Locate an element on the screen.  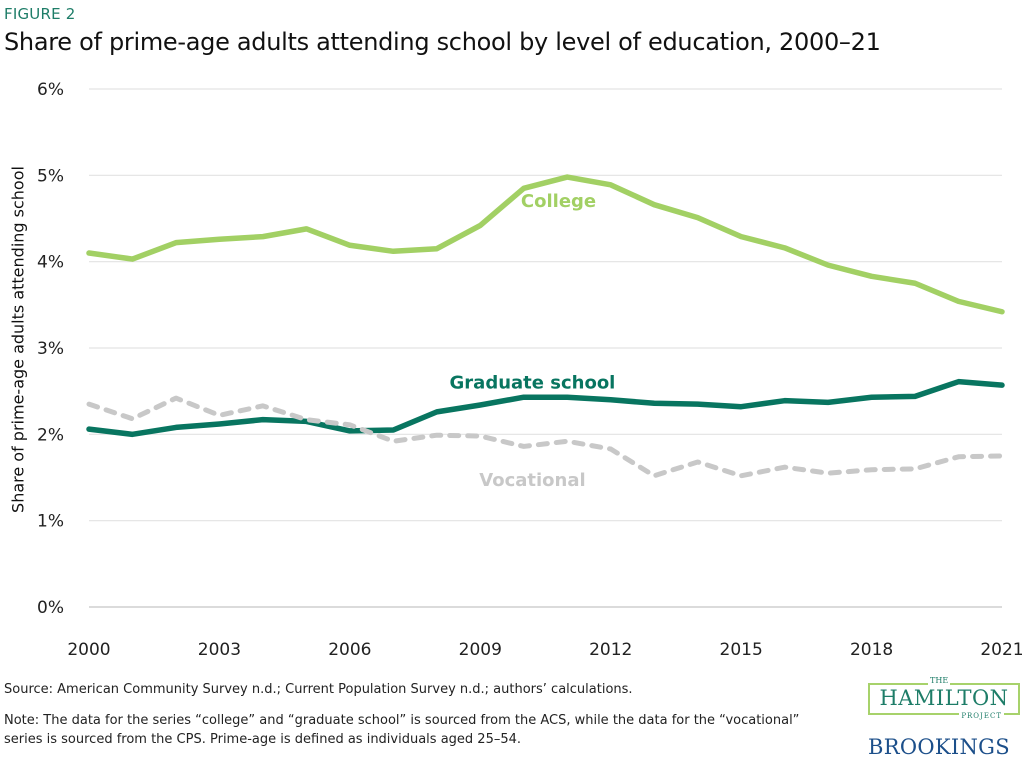
x-tick-label: 2018 is located at coordinates (871, 650).